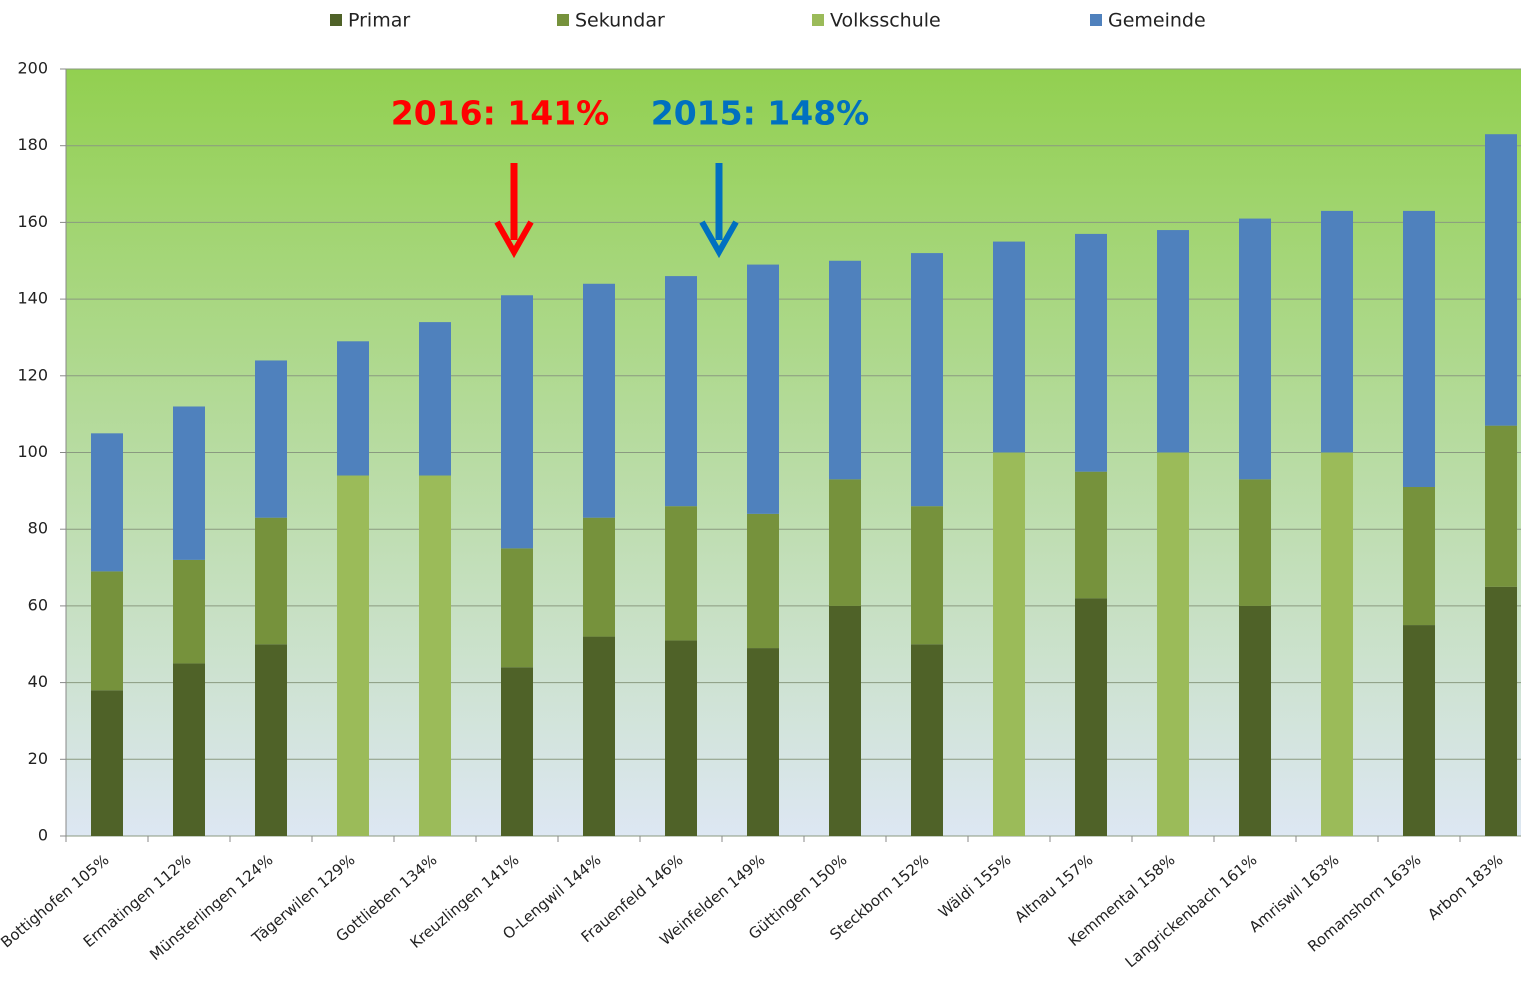 This screenshot has height=1002, width=1521. I want to click on y-tick-label: 100, so click(32, 451).